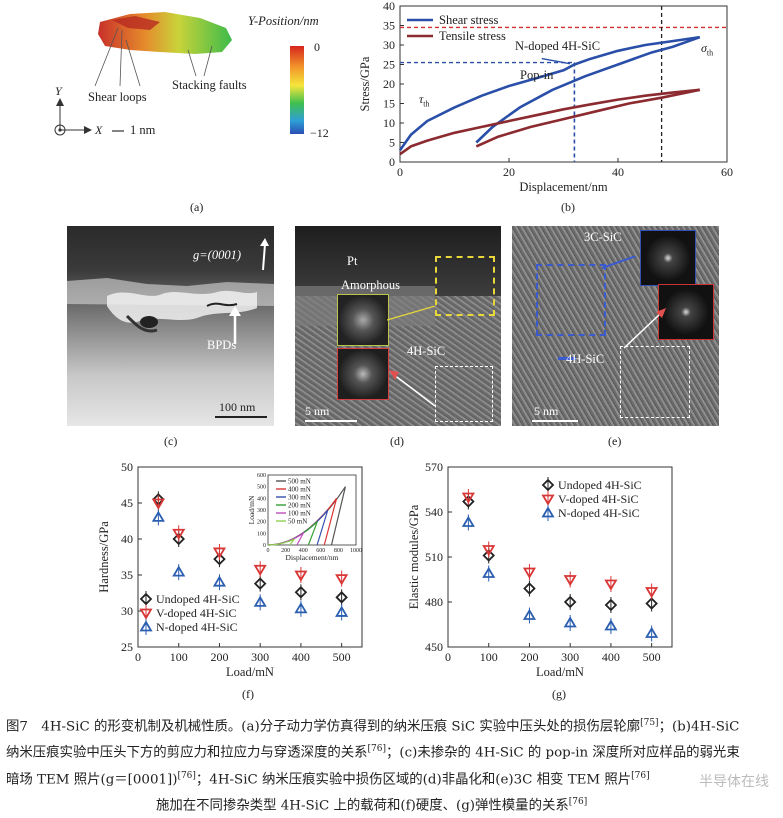 The image size is (783, 818). Describe the element at coordinates (424, 100) in the screenshot. I see `tau-th-label: τth` at that location.